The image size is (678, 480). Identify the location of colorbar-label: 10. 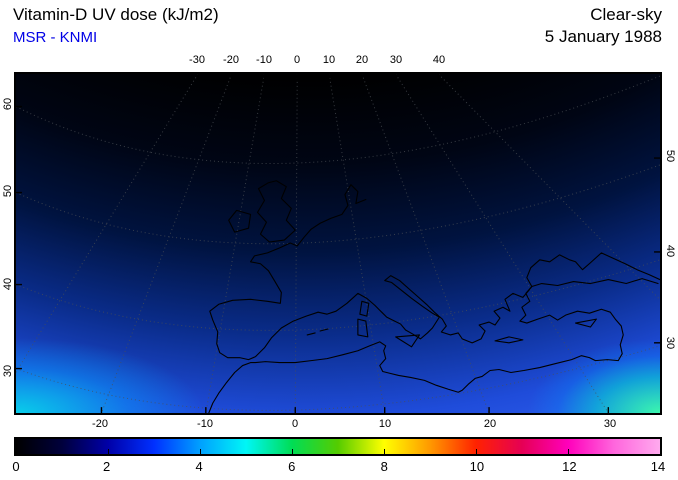
(477, 466).